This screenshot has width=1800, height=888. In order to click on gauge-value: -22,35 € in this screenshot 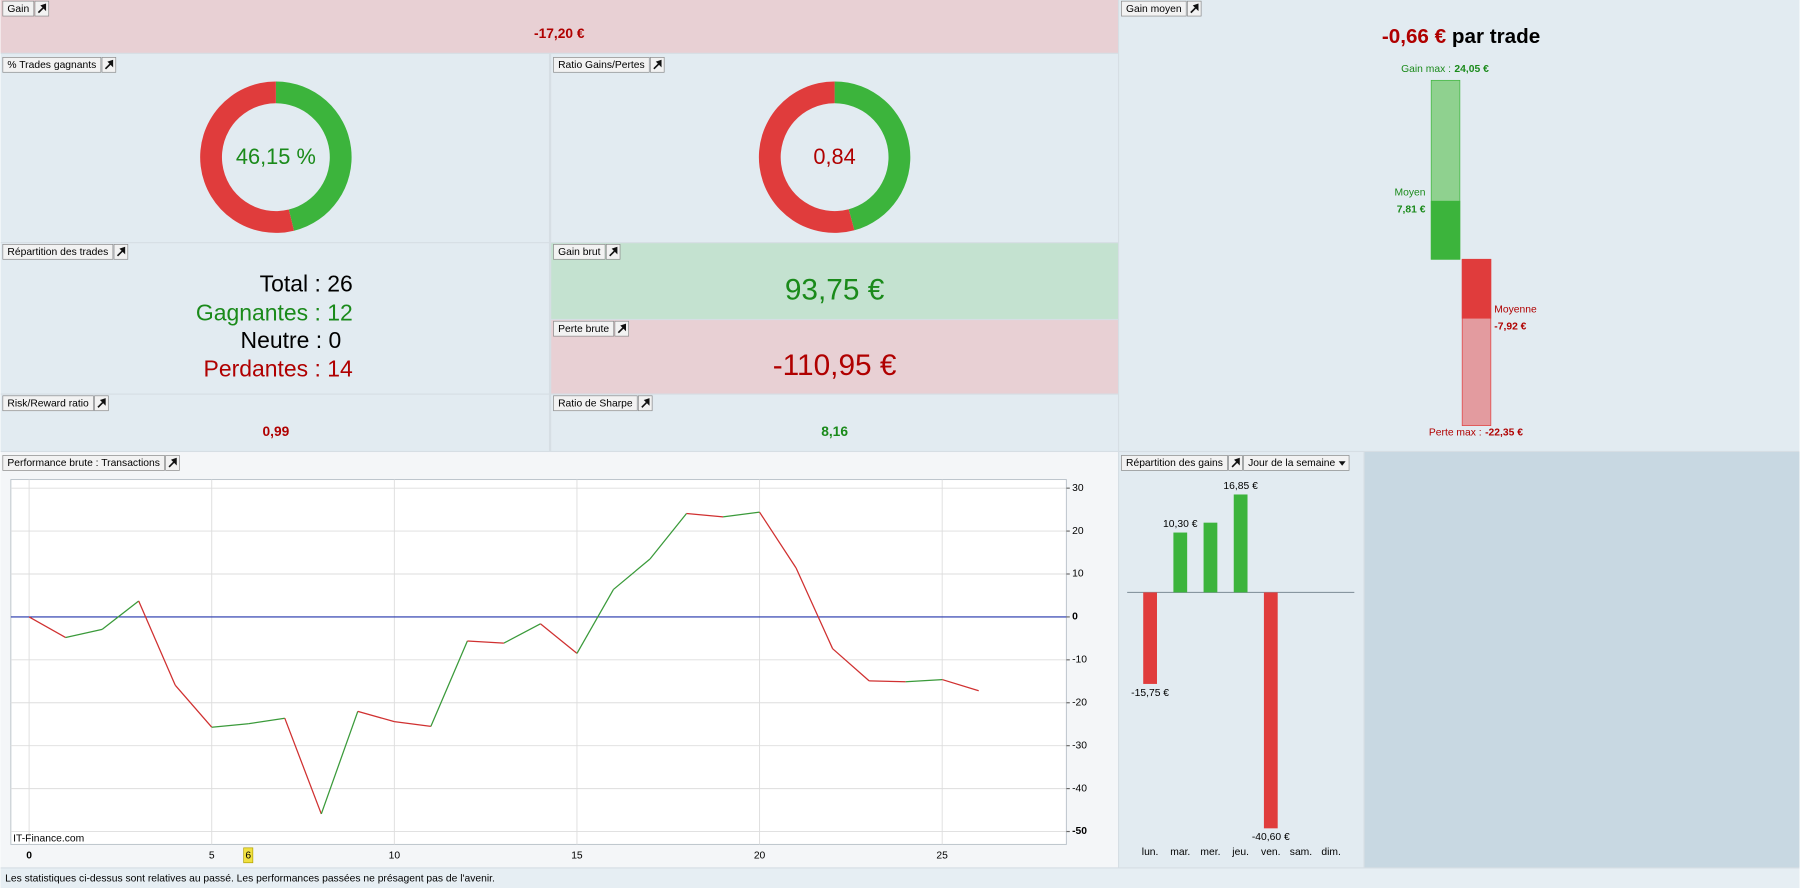, I will do `click(1504, 432)`.